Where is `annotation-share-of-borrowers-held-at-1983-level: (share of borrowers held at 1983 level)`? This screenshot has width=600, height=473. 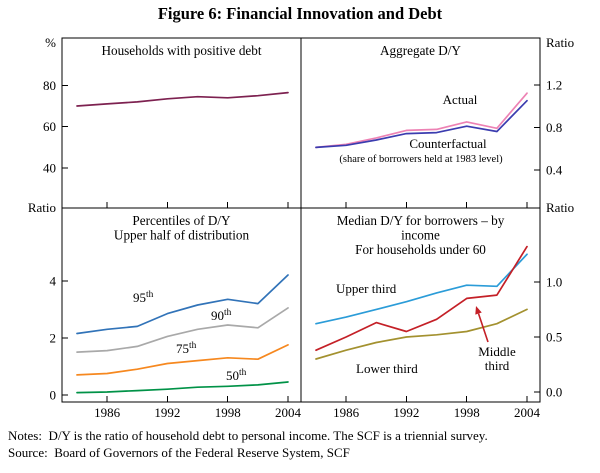
annotation-share-of-borrowers-held-at-1983-level: (share of borrowers held at 1983 level) is located at coordinates (421, 159).